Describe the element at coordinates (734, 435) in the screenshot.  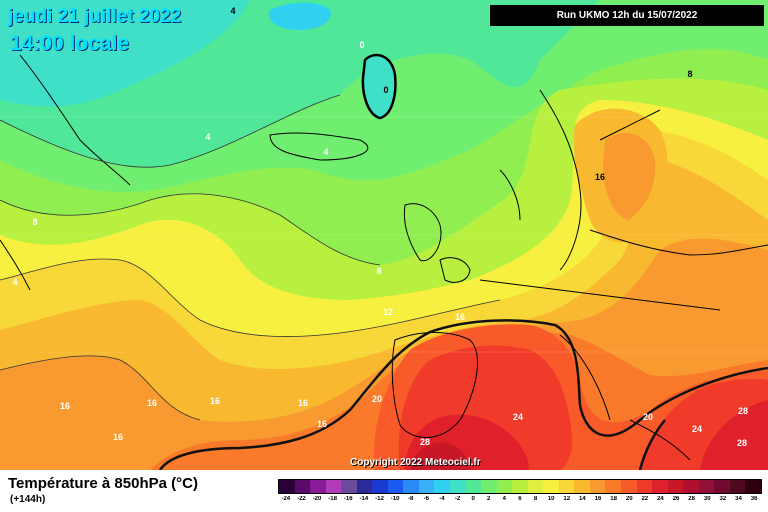
I see `band-24-east` at that location.